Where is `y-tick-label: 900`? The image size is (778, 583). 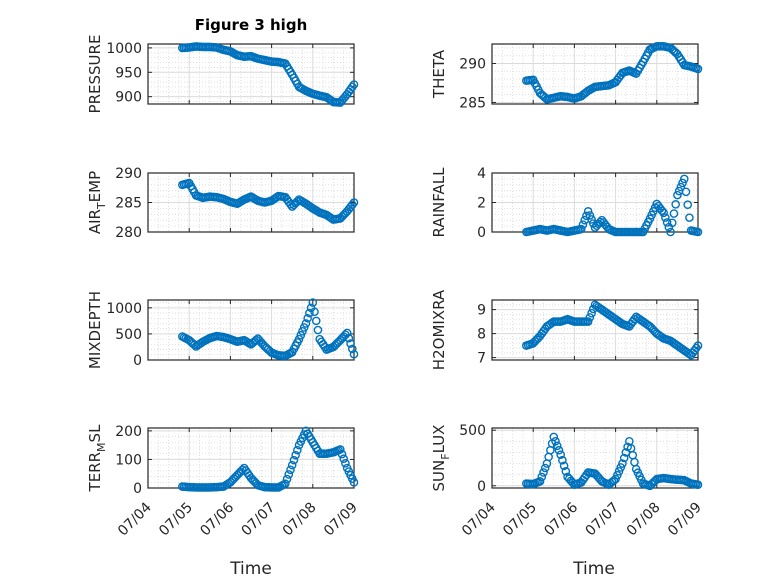 y-tick-label: 900 is located at coordinates (128, 98).